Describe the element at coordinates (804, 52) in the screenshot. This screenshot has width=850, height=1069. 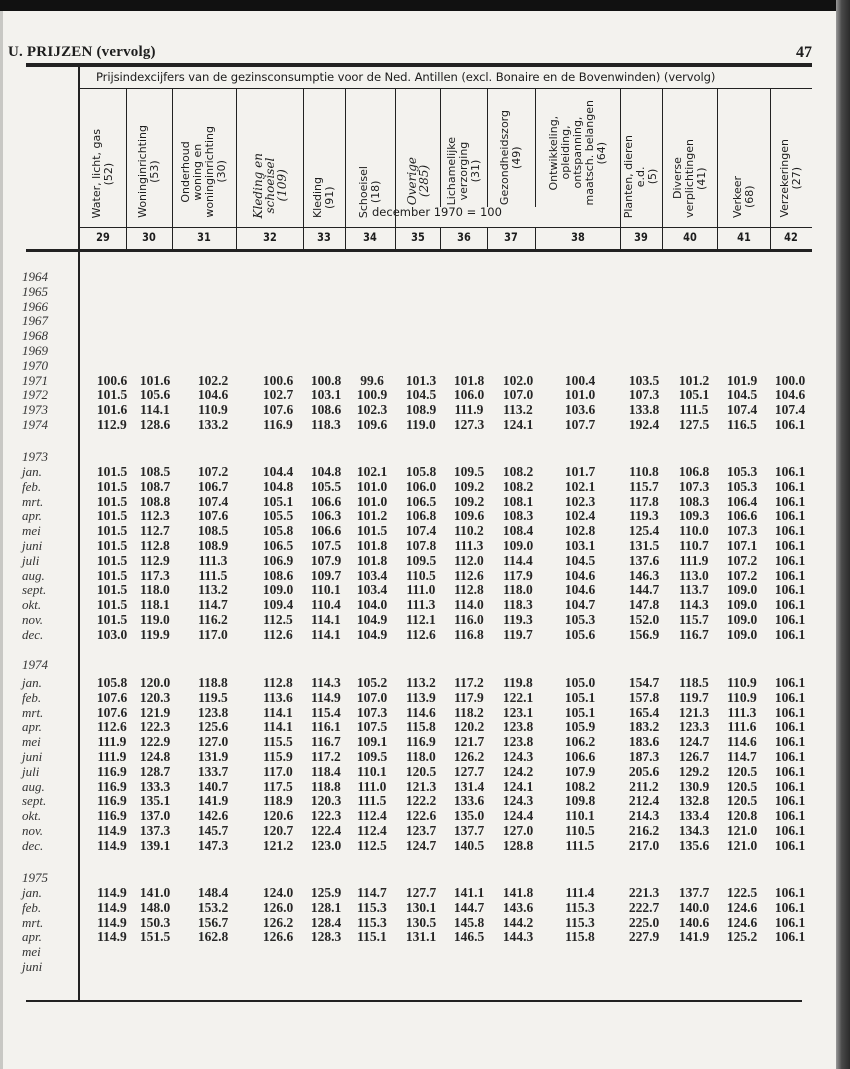
I see `page-number: 47` at that location.